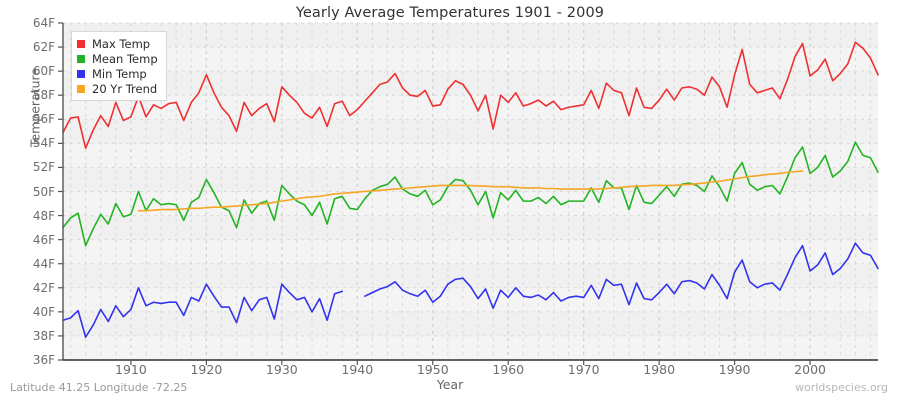  What do you see at coordinates (43, 360) in the screenshot?
I see `y-tick-label: 36F` at bounding box center [43, 360].